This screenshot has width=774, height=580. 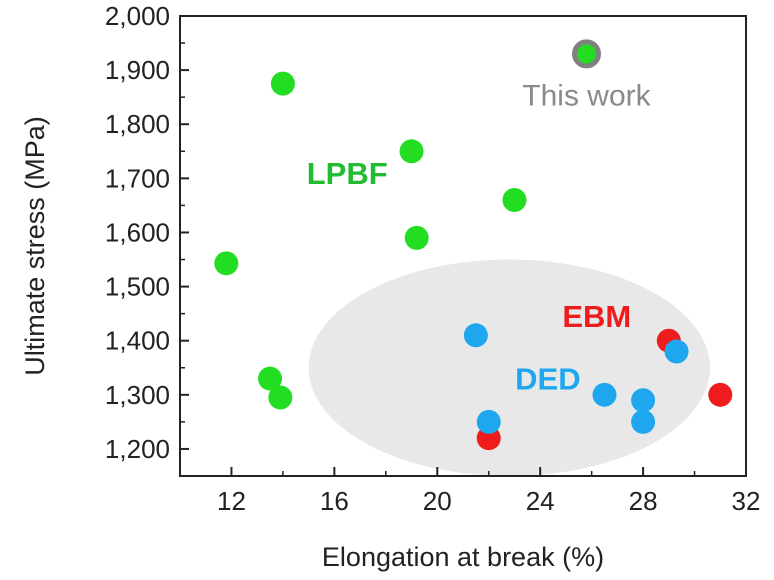 I want to click on y-axis-label: Ultimate stress (MPa), so click(x=35, y=246).